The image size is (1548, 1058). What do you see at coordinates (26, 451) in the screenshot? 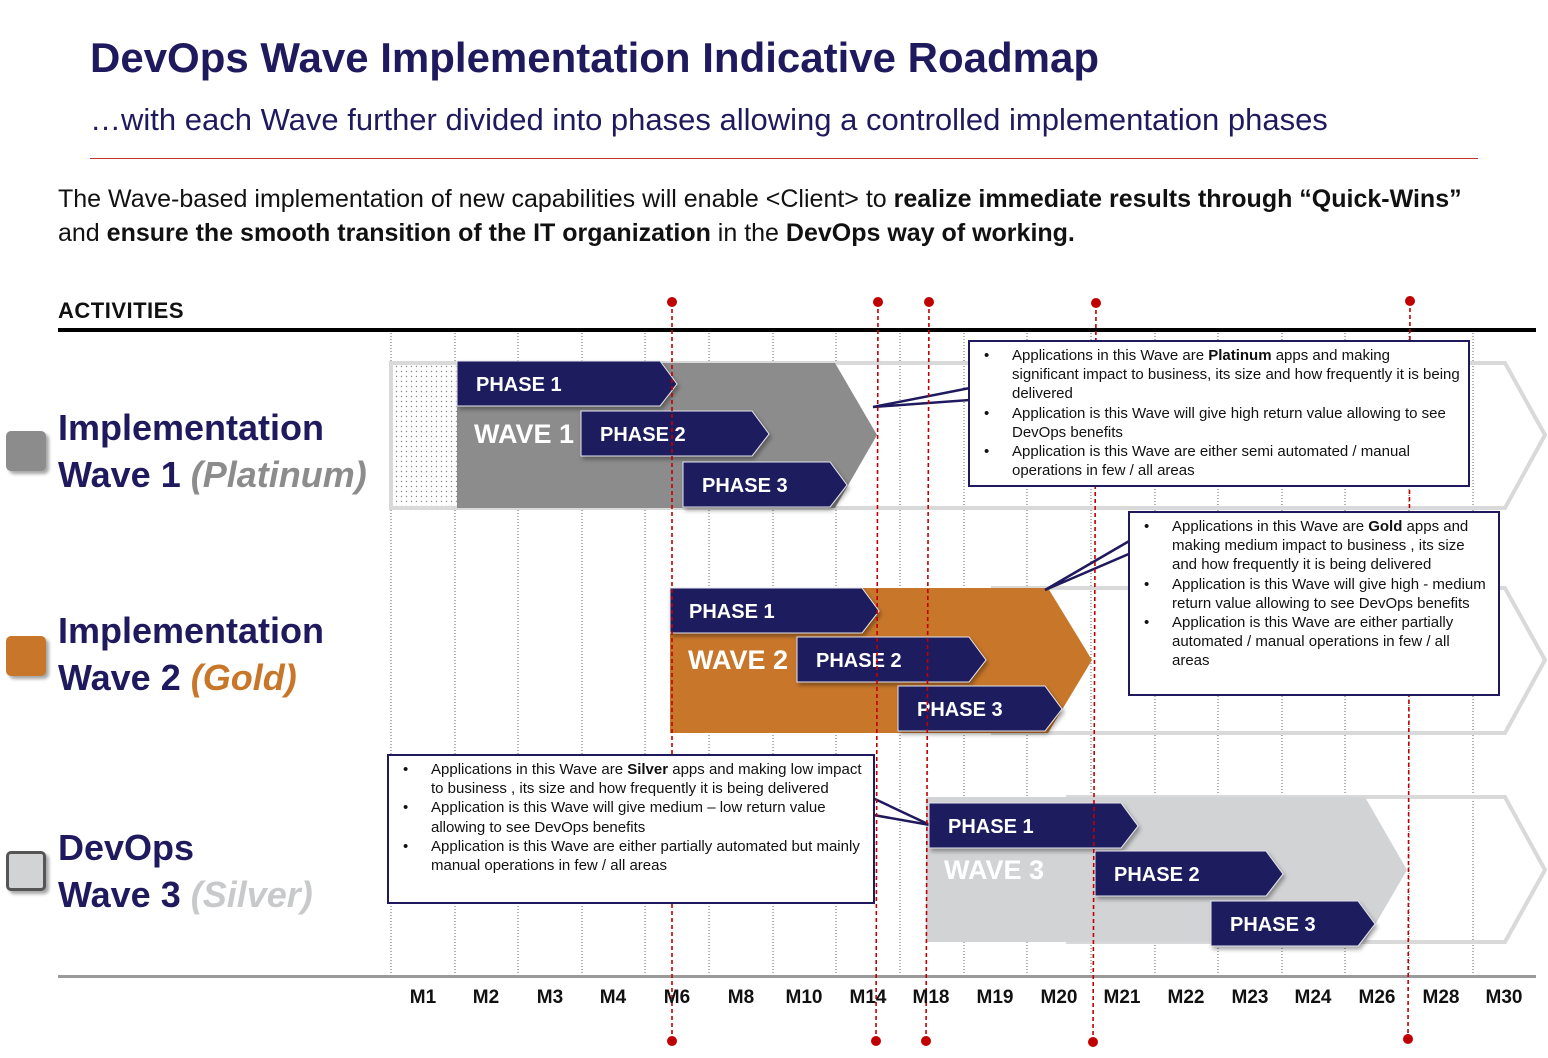
I see `wave1-swatch` at bounding box center [26, 451].